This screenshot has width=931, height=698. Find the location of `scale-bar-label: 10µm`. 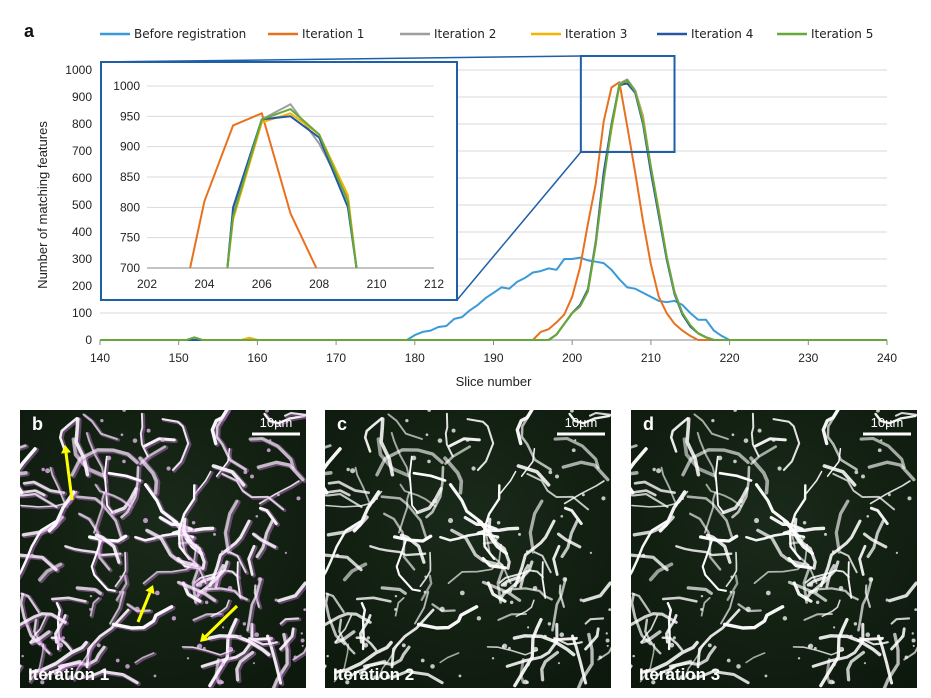

scale-bar-label: 10µm is located at coordinates (887, 422).